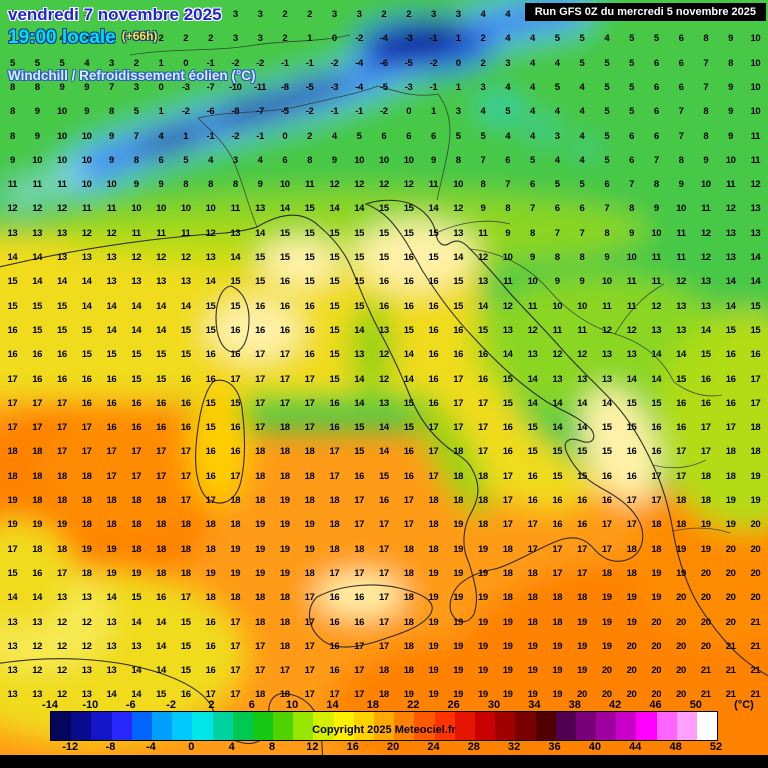  What do you see at coordinates (260, 63) in the screenshot?
I see `windchill-value: -2` at bounding box center [260, 63].